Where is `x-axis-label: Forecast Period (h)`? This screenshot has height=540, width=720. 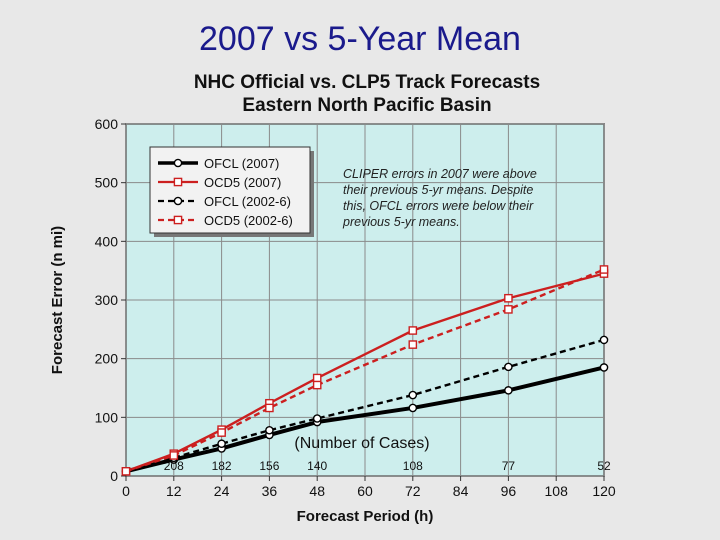
x-axis-label: Forecast Period (h) is located at coordinates (365, 516).